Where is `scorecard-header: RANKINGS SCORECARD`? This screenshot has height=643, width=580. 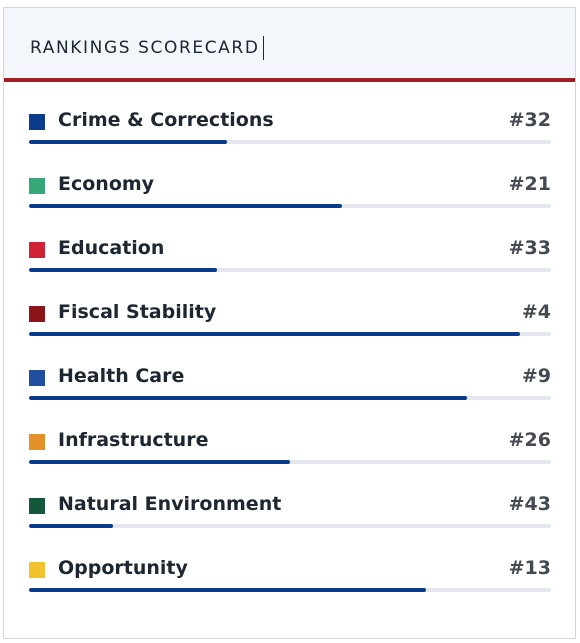 scorecard-header: RANKINGS SCORECARD is located at coordinates (289, 45).